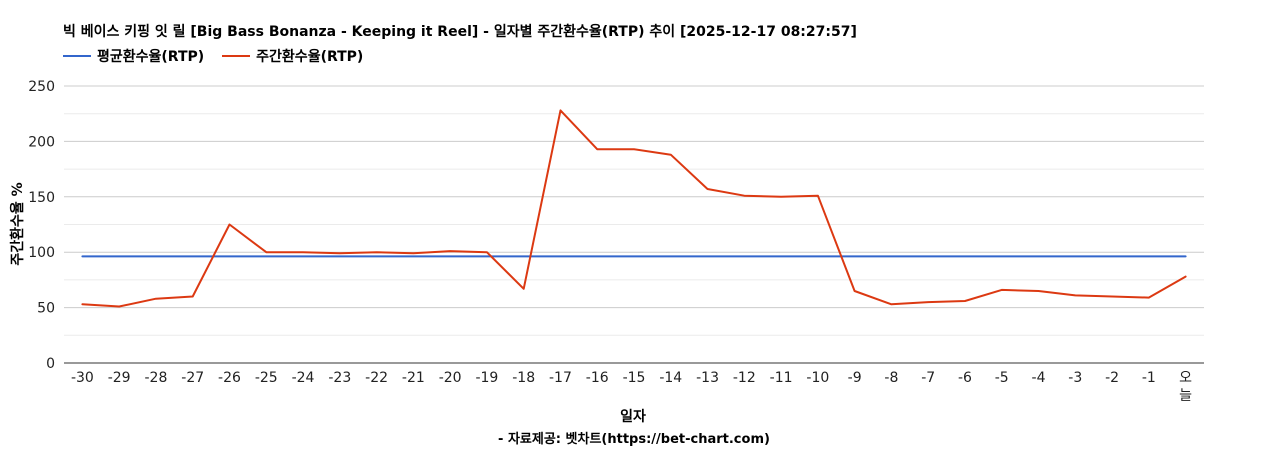 The image size is (1268, 450). Describe the element at coordinates (597, 378) in the screenshot. I see `x-tick-label: -16` at that location.